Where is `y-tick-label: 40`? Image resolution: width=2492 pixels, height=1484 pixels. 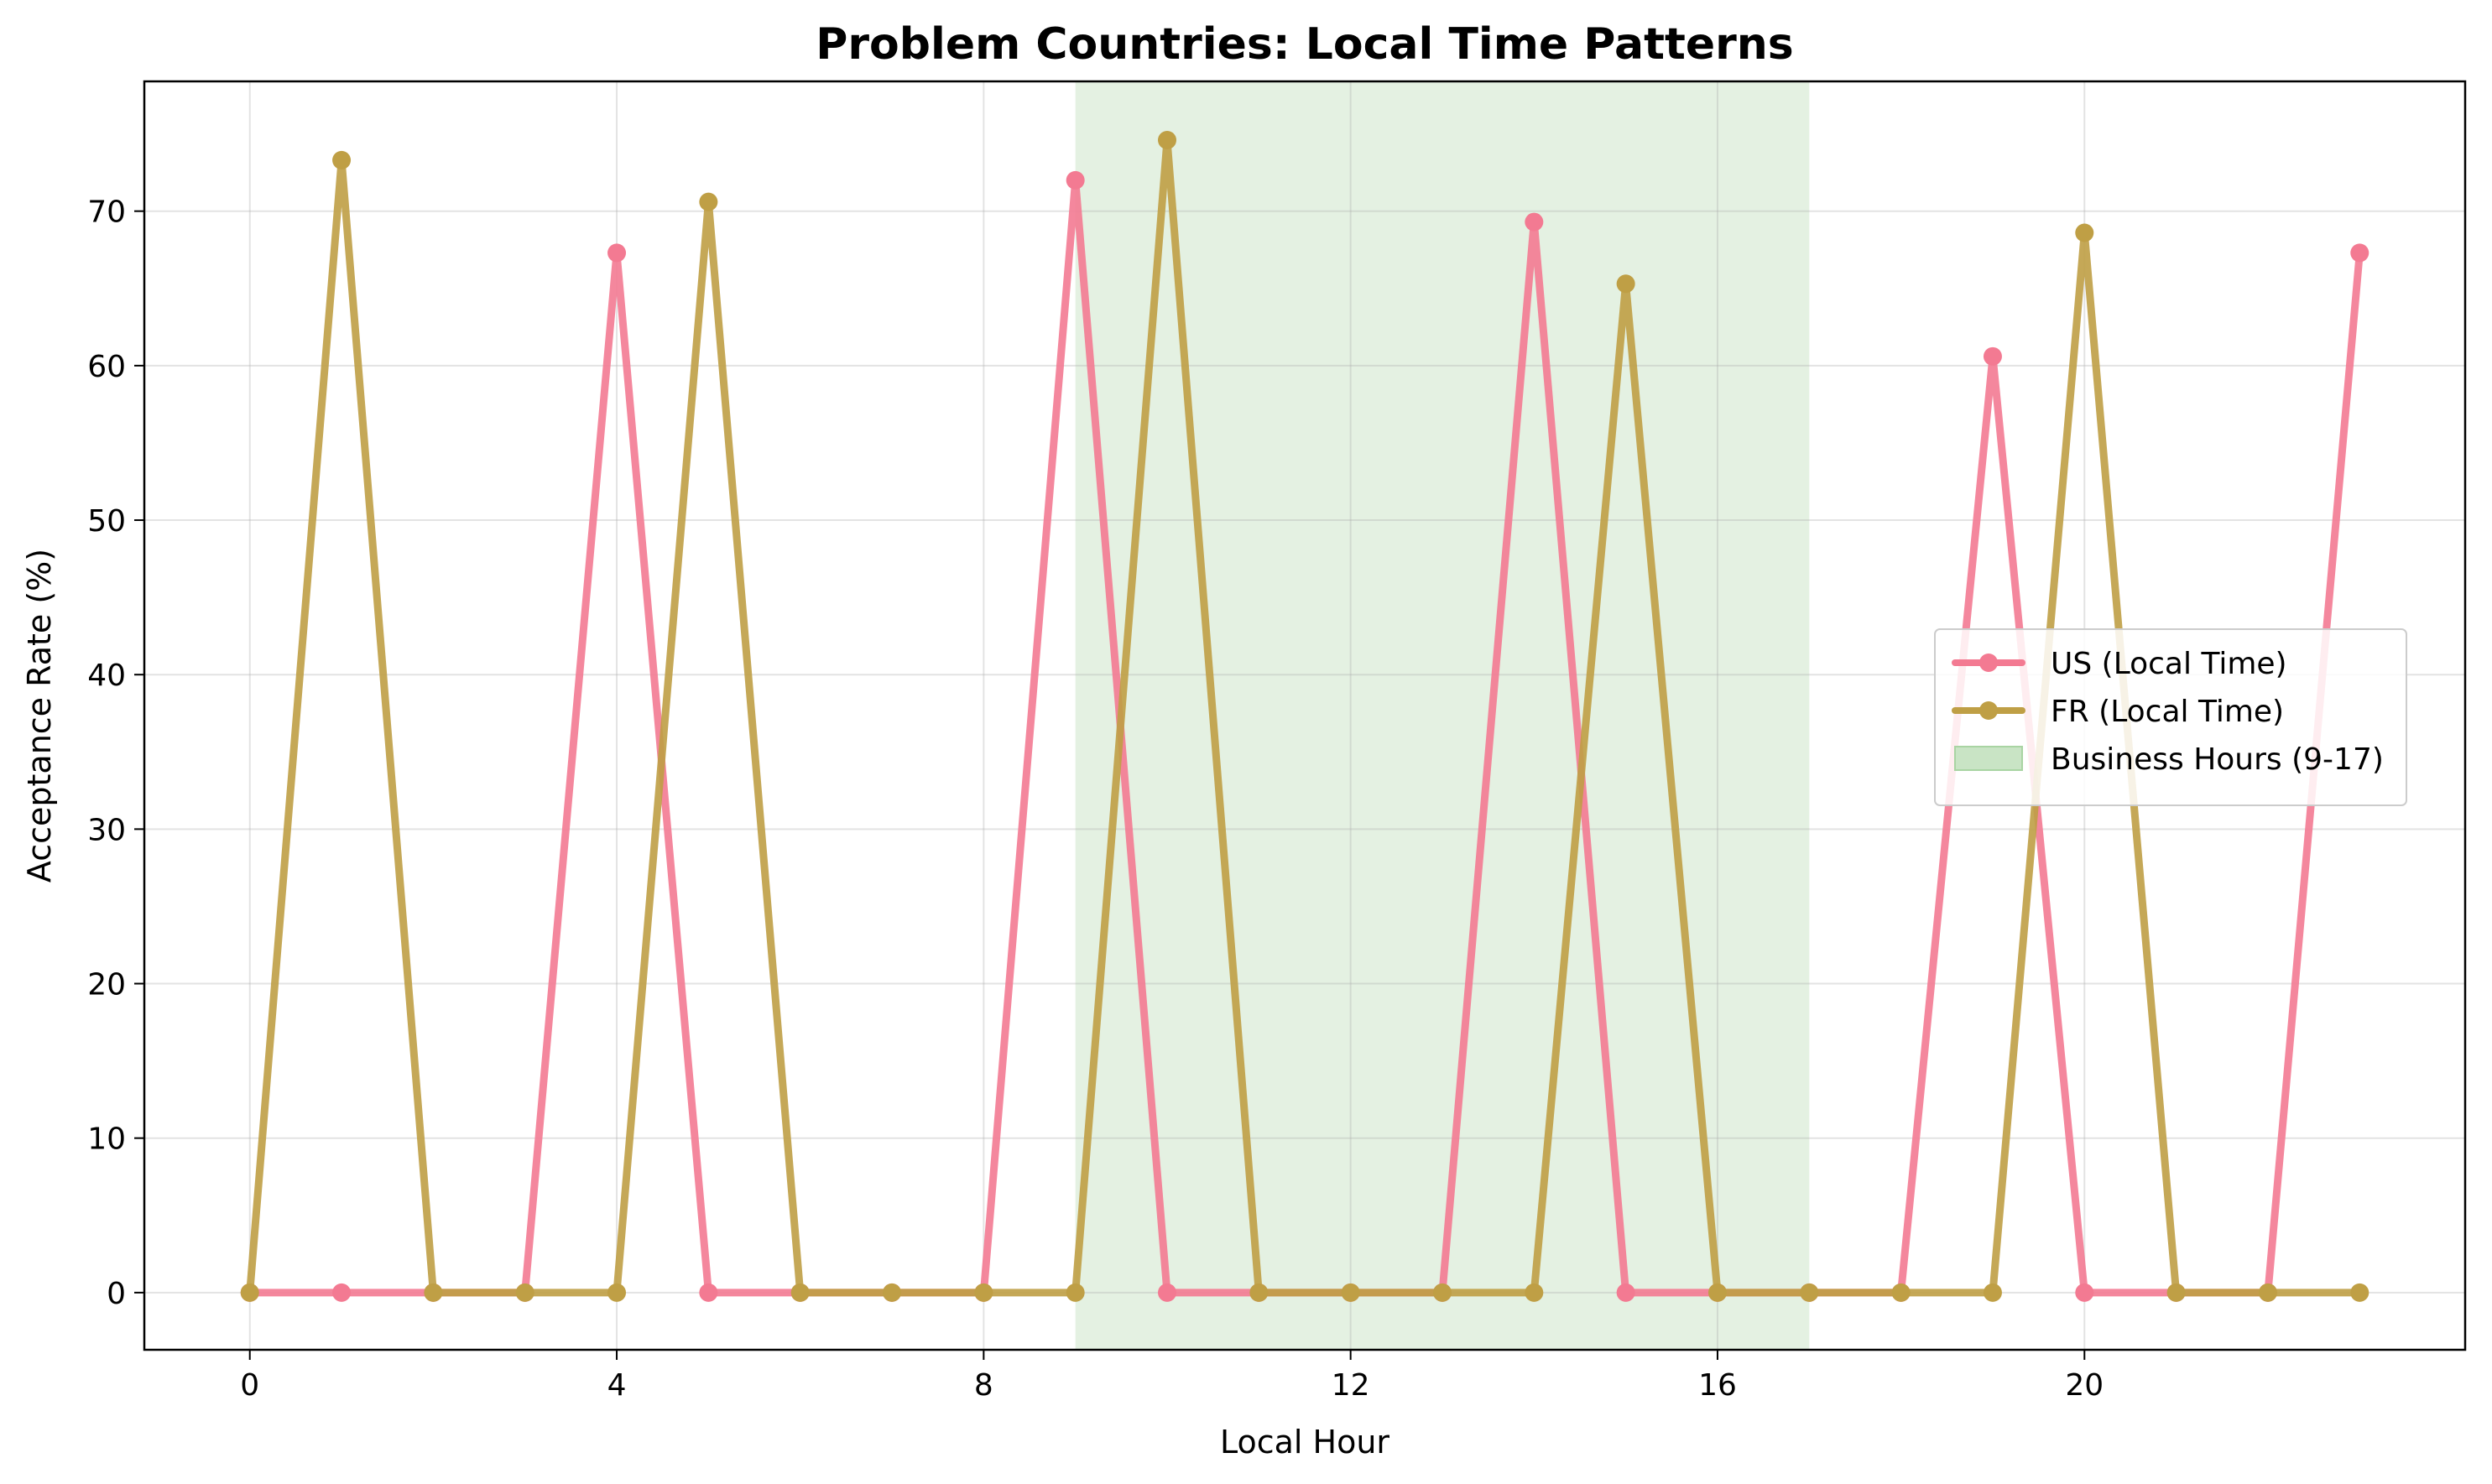 y-tick-label: 40 is located at coordinates (106, 676).